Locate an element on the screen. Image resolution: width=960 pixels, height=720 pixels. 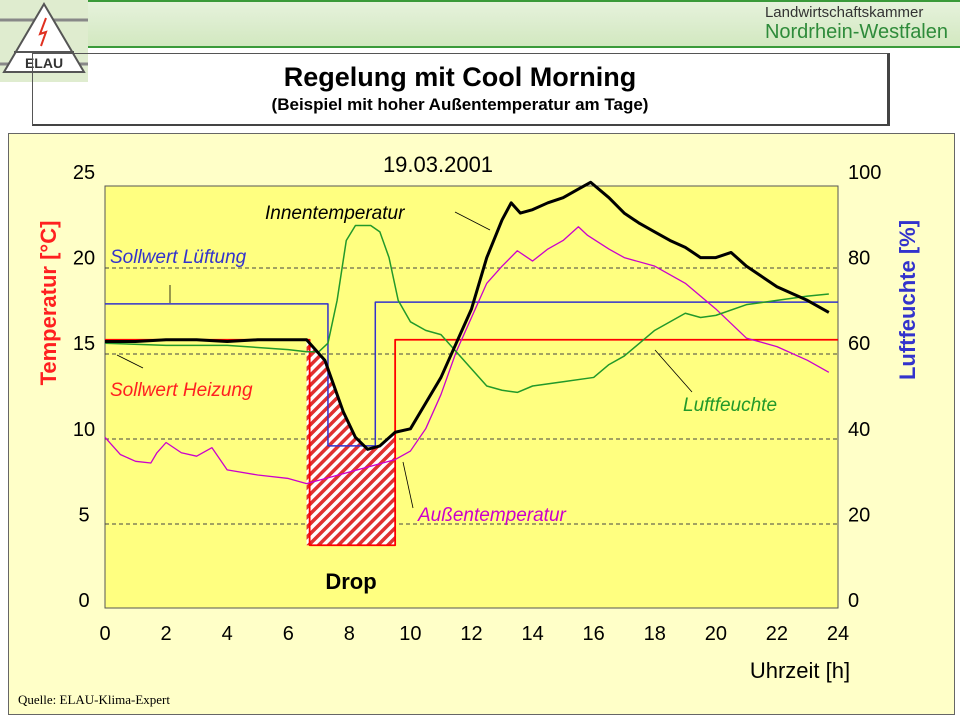
logo-text: ELAU is located at coordinates (44, 63).